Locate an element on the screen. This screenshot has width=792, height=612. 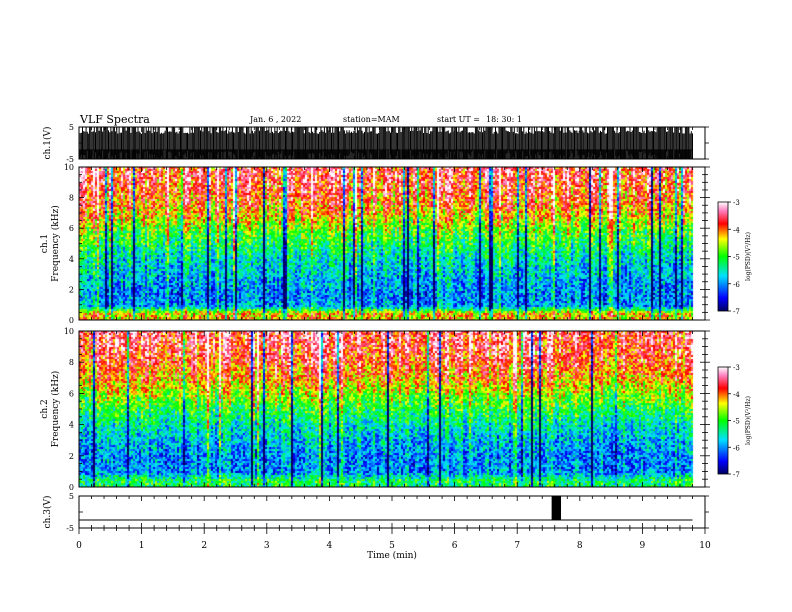
ch1-colorbar-tick-label: -7 is located at coordinates (736, 312).